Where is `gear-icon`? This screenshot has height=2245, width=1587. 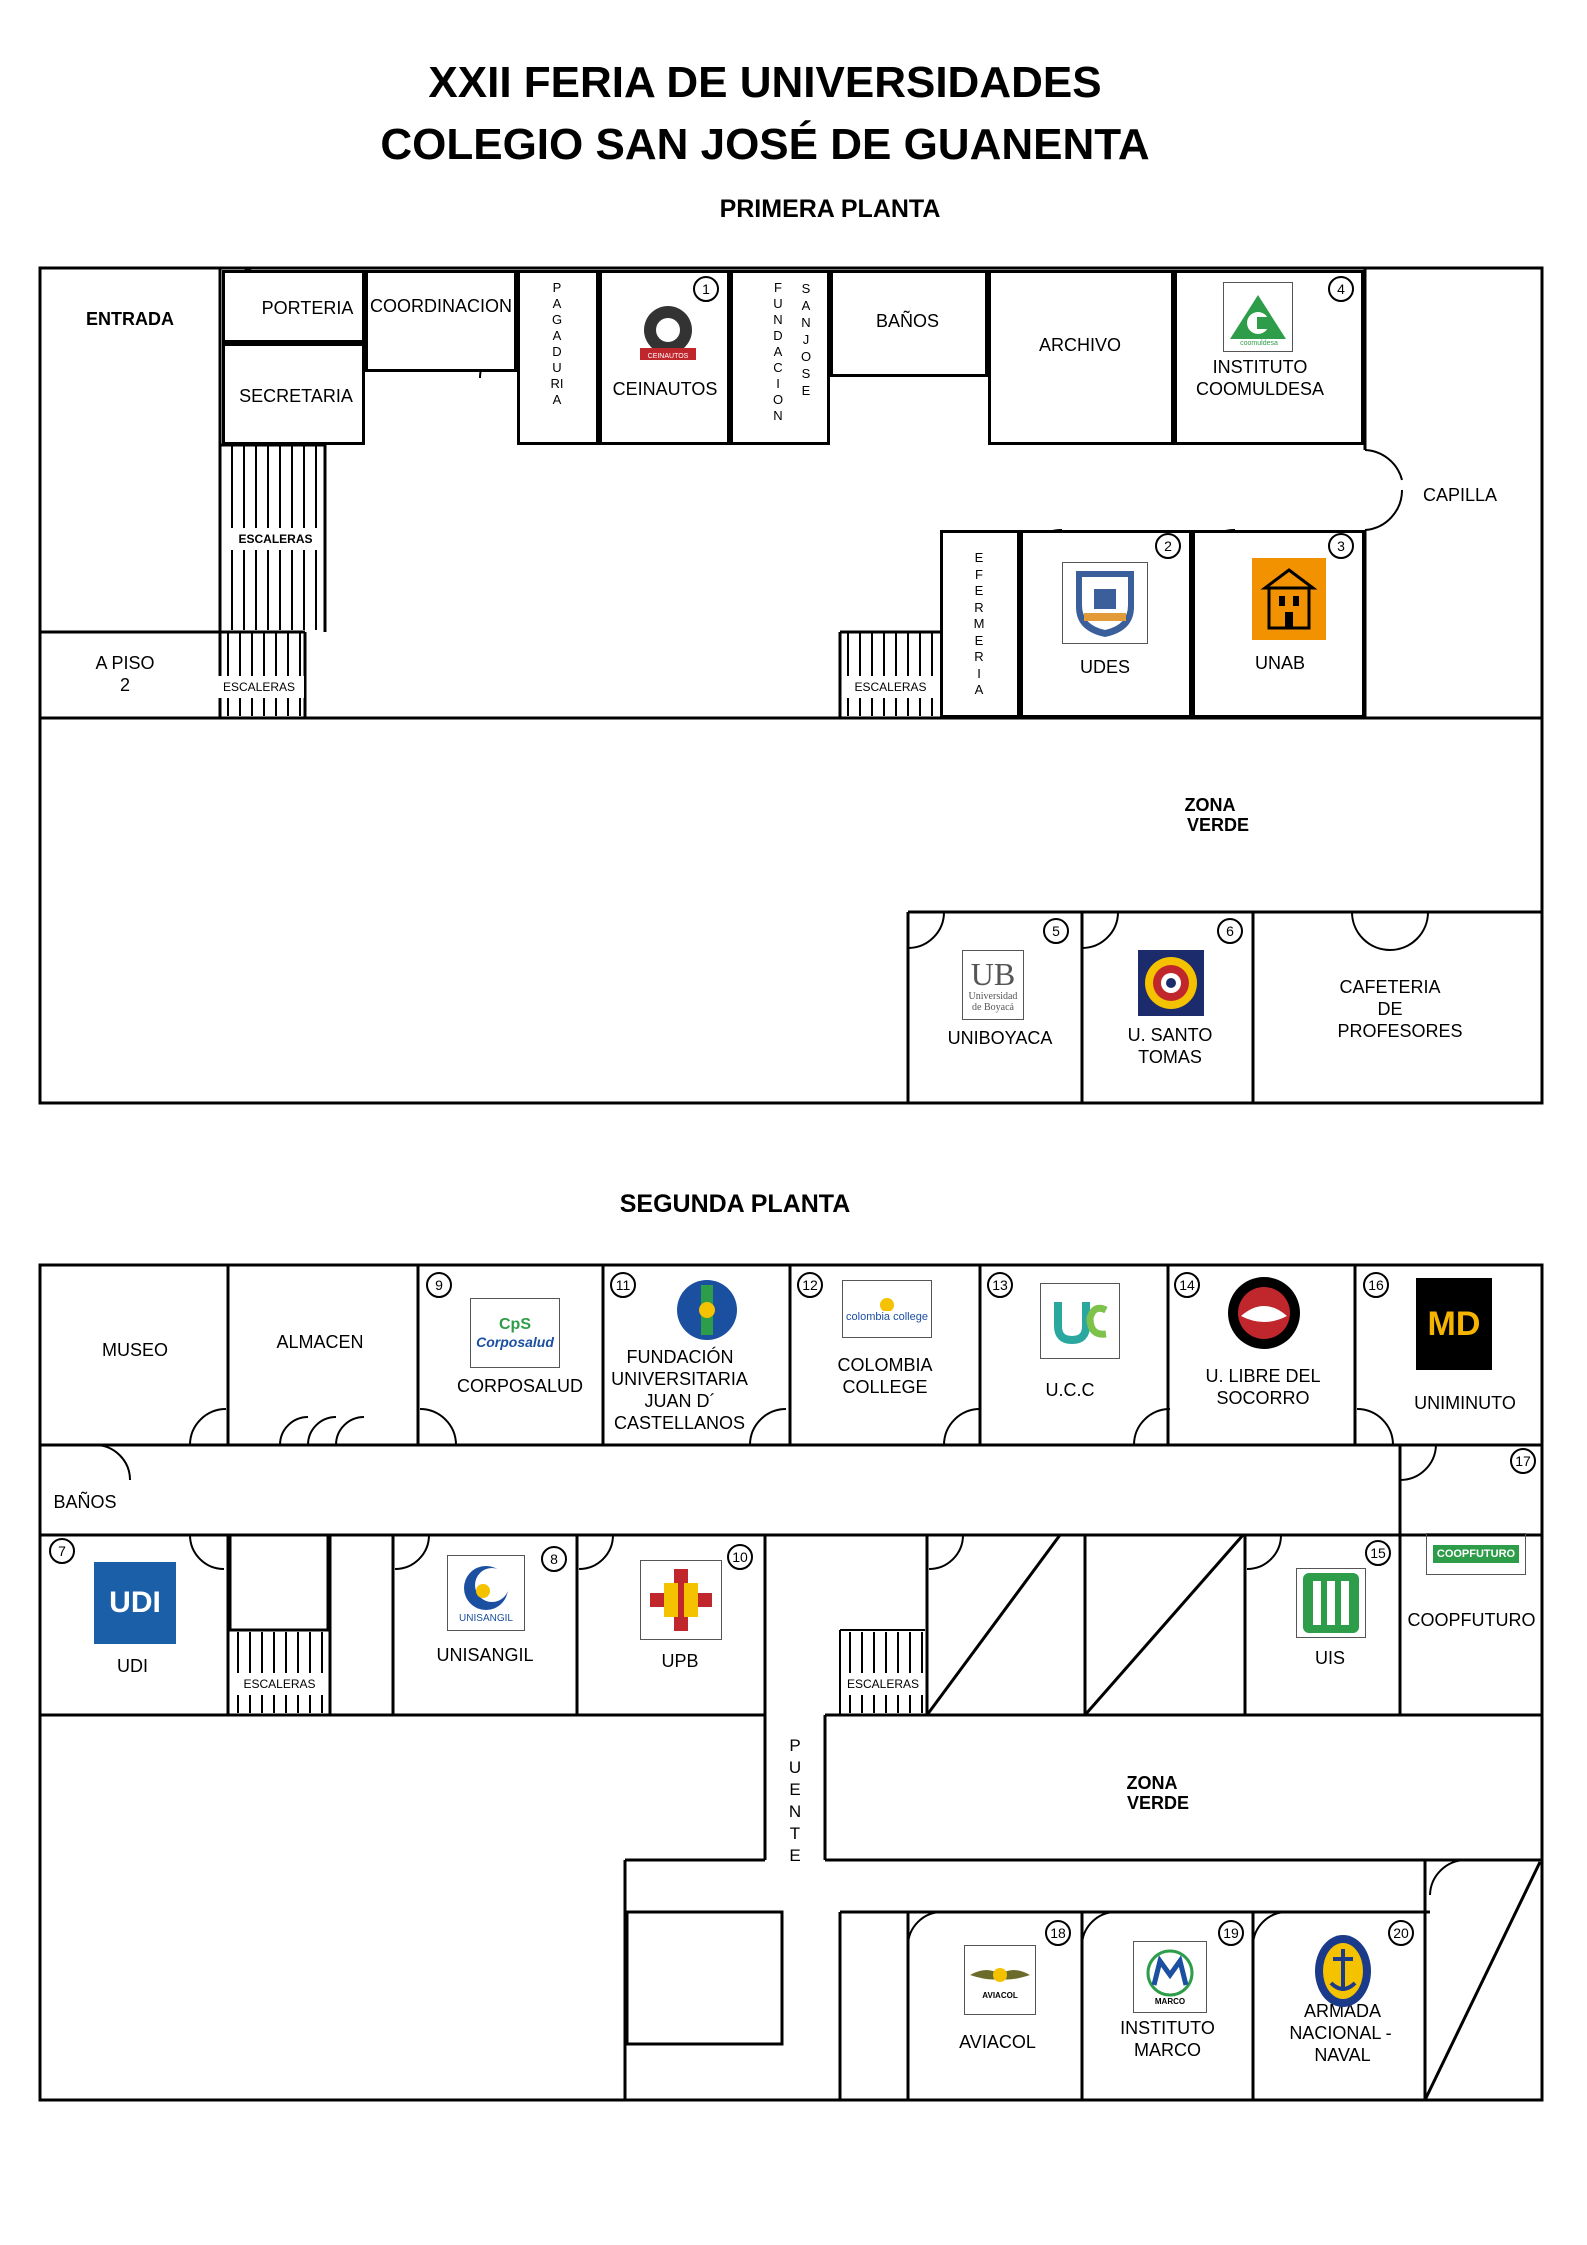 gear-icon is located at coordinates (668, 333).